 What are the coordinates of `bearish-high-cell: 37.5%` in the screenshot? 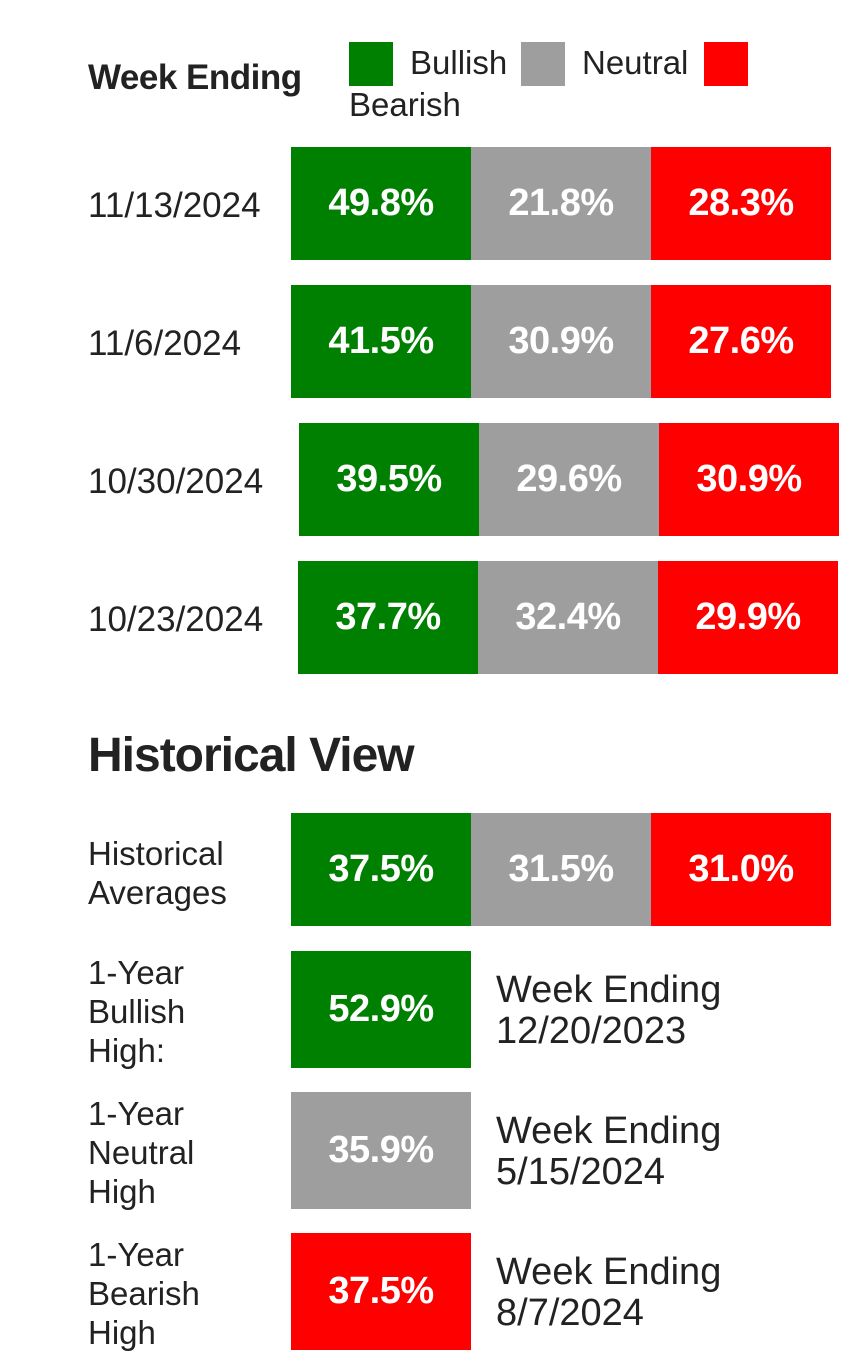 It's located at (381, 1291).